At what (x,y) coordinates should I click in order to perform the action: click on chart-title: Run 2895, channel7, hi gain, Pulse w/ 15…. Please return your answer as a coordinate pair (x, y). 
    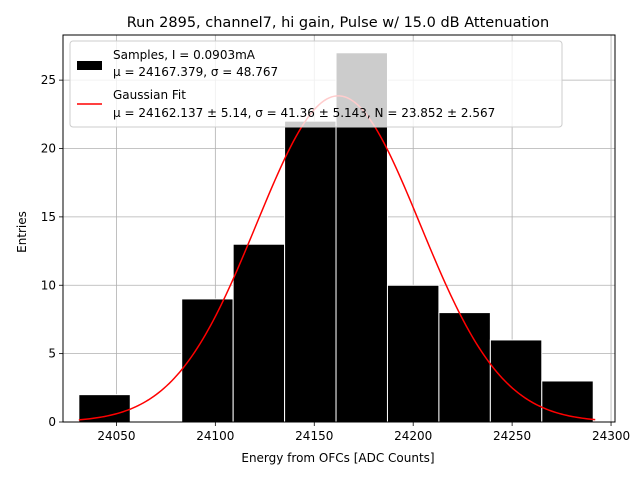
    Looking at the image, I should click on (338, 23).